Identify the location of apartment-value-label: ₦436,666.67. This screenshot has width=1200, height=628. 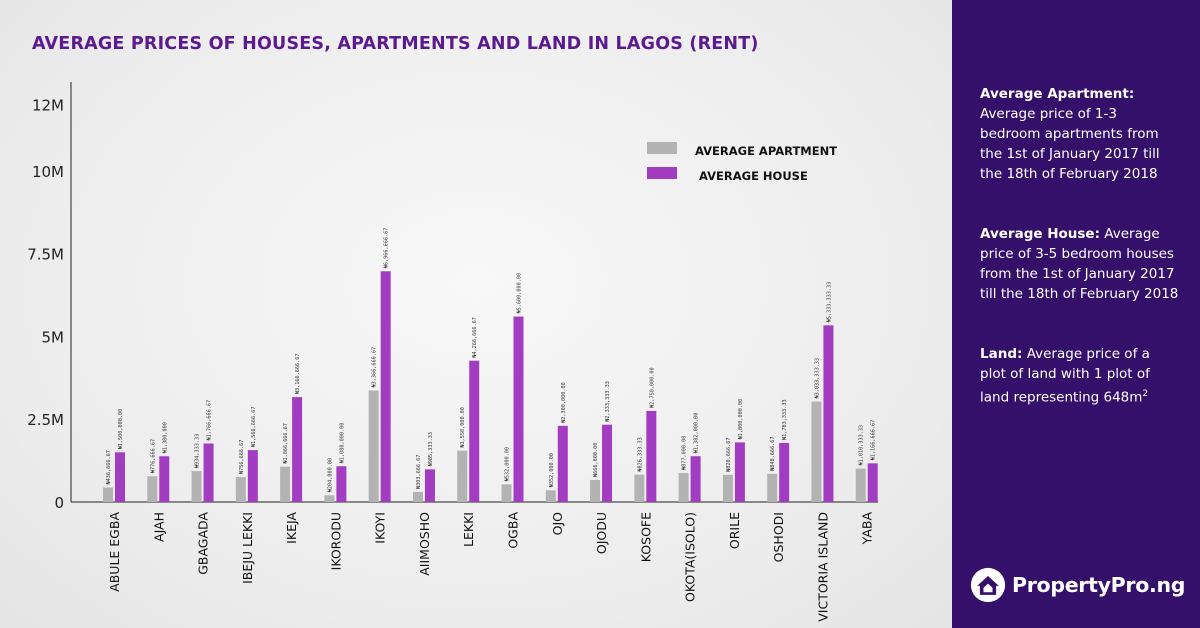
(109, 467).